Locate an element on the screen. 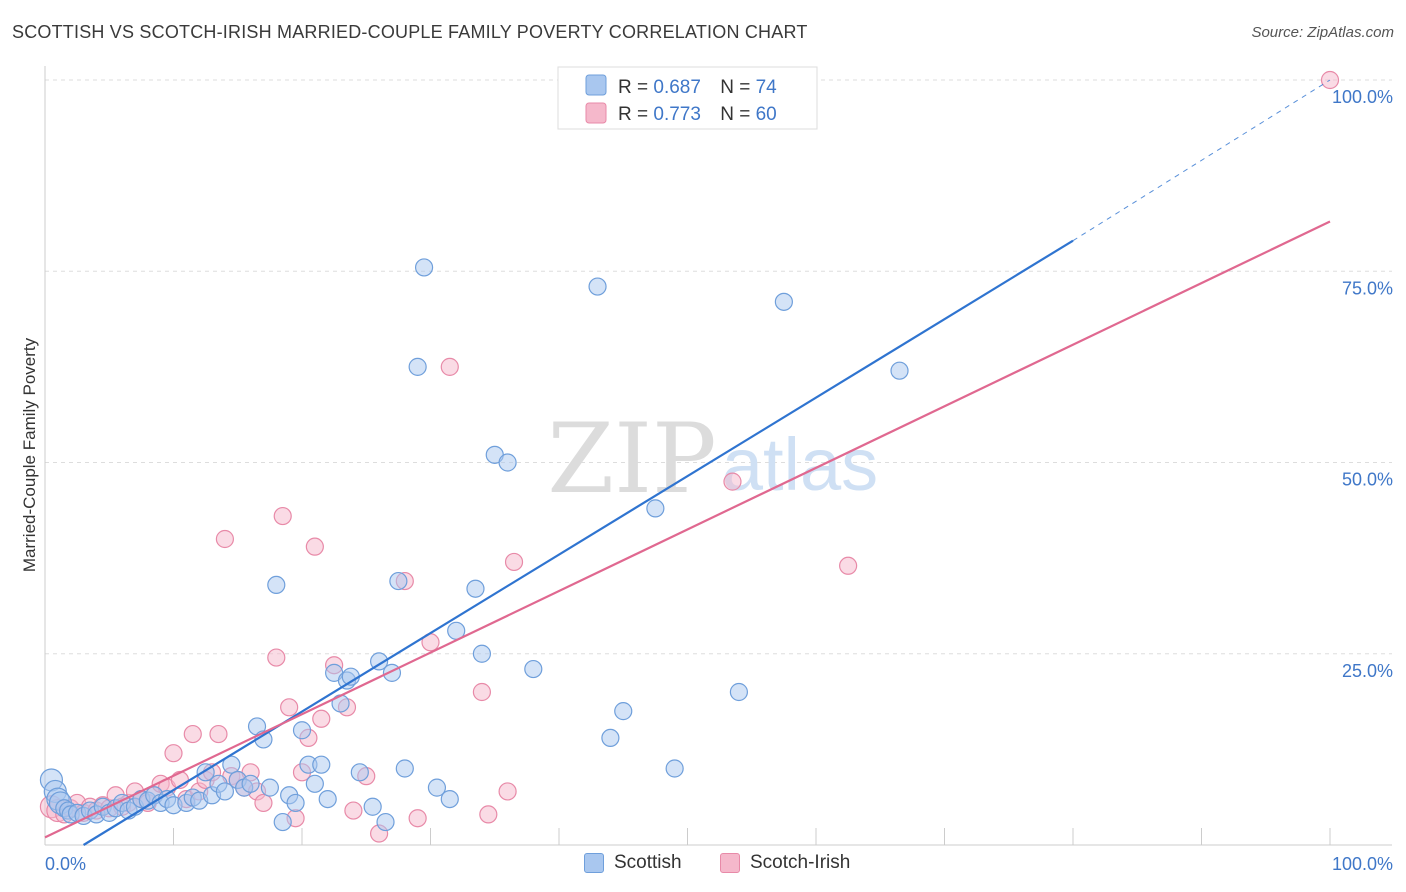 The width and height of the screenshot is (1406, 892). bottom-legend-scotch-irish-label: Scotch-Irish is located at coordinates (800, 862).